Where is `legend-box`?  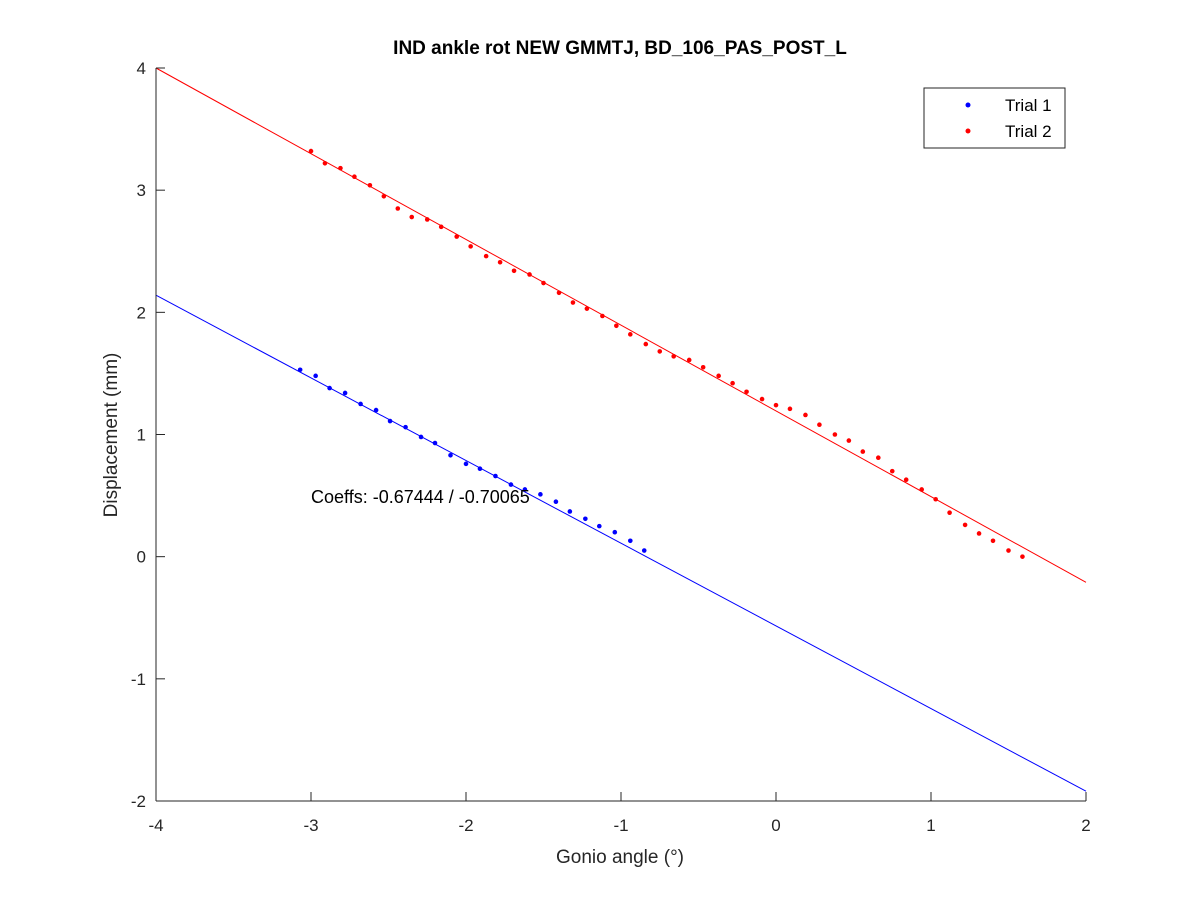
legend-box is located at coordinates (994, 118).